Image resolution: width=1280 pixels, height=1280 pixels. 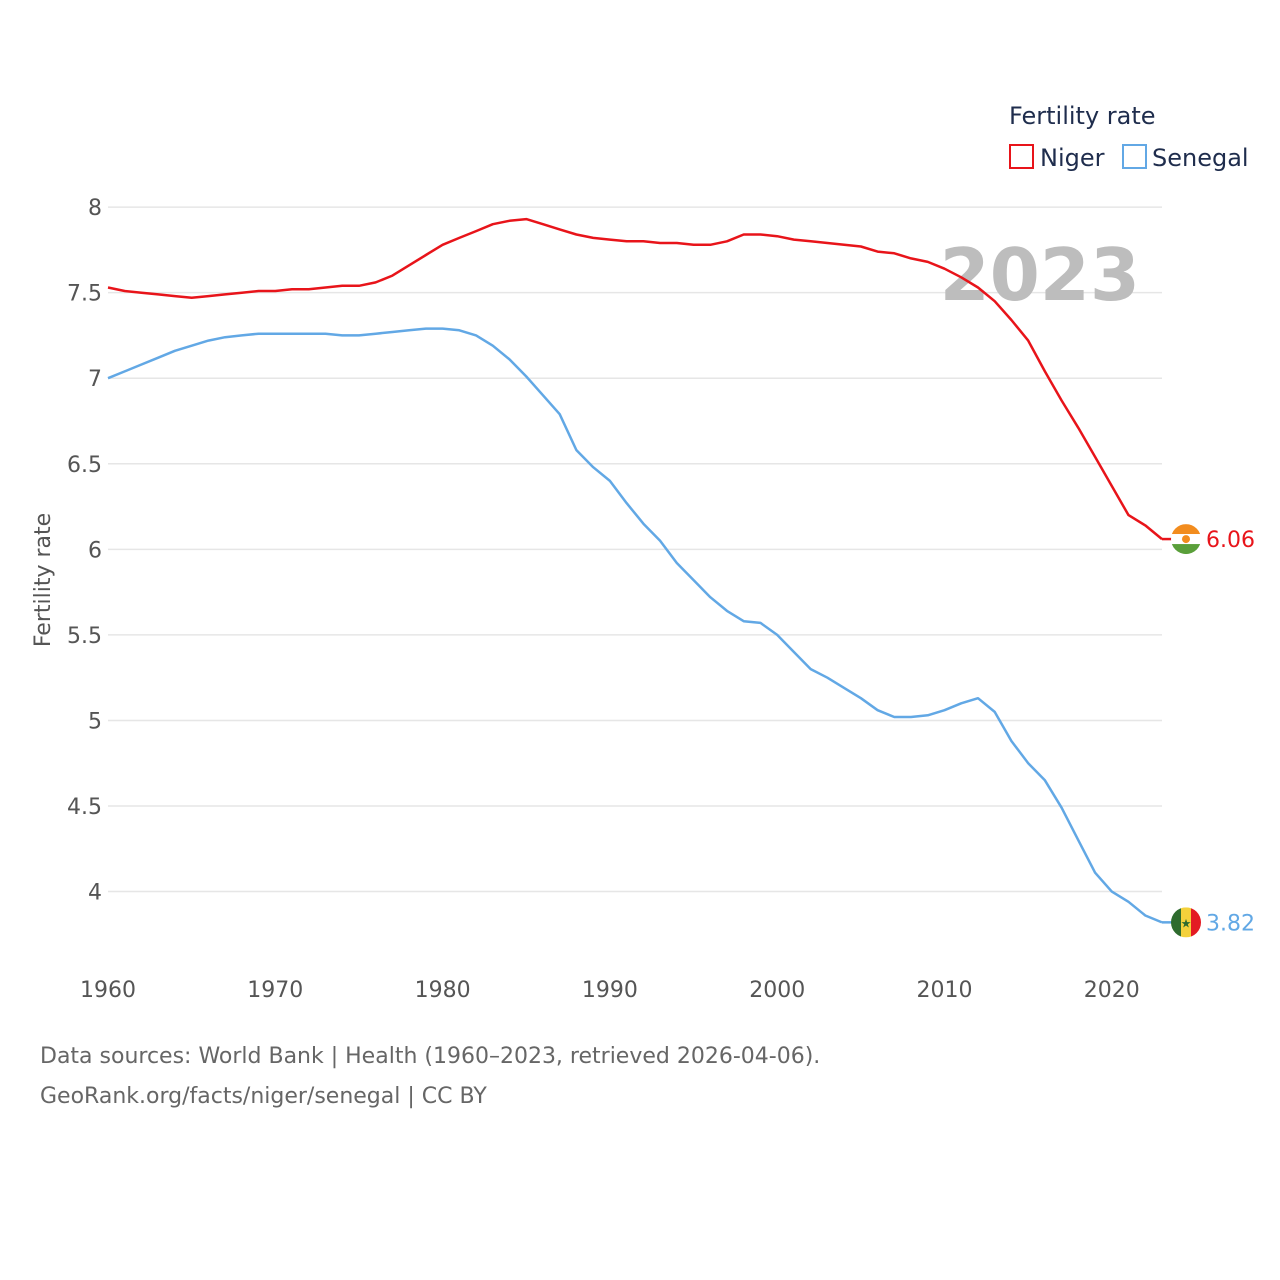 I want to click on legend: Fertility rate Niger Senegal, so click(x=1129, y=137).